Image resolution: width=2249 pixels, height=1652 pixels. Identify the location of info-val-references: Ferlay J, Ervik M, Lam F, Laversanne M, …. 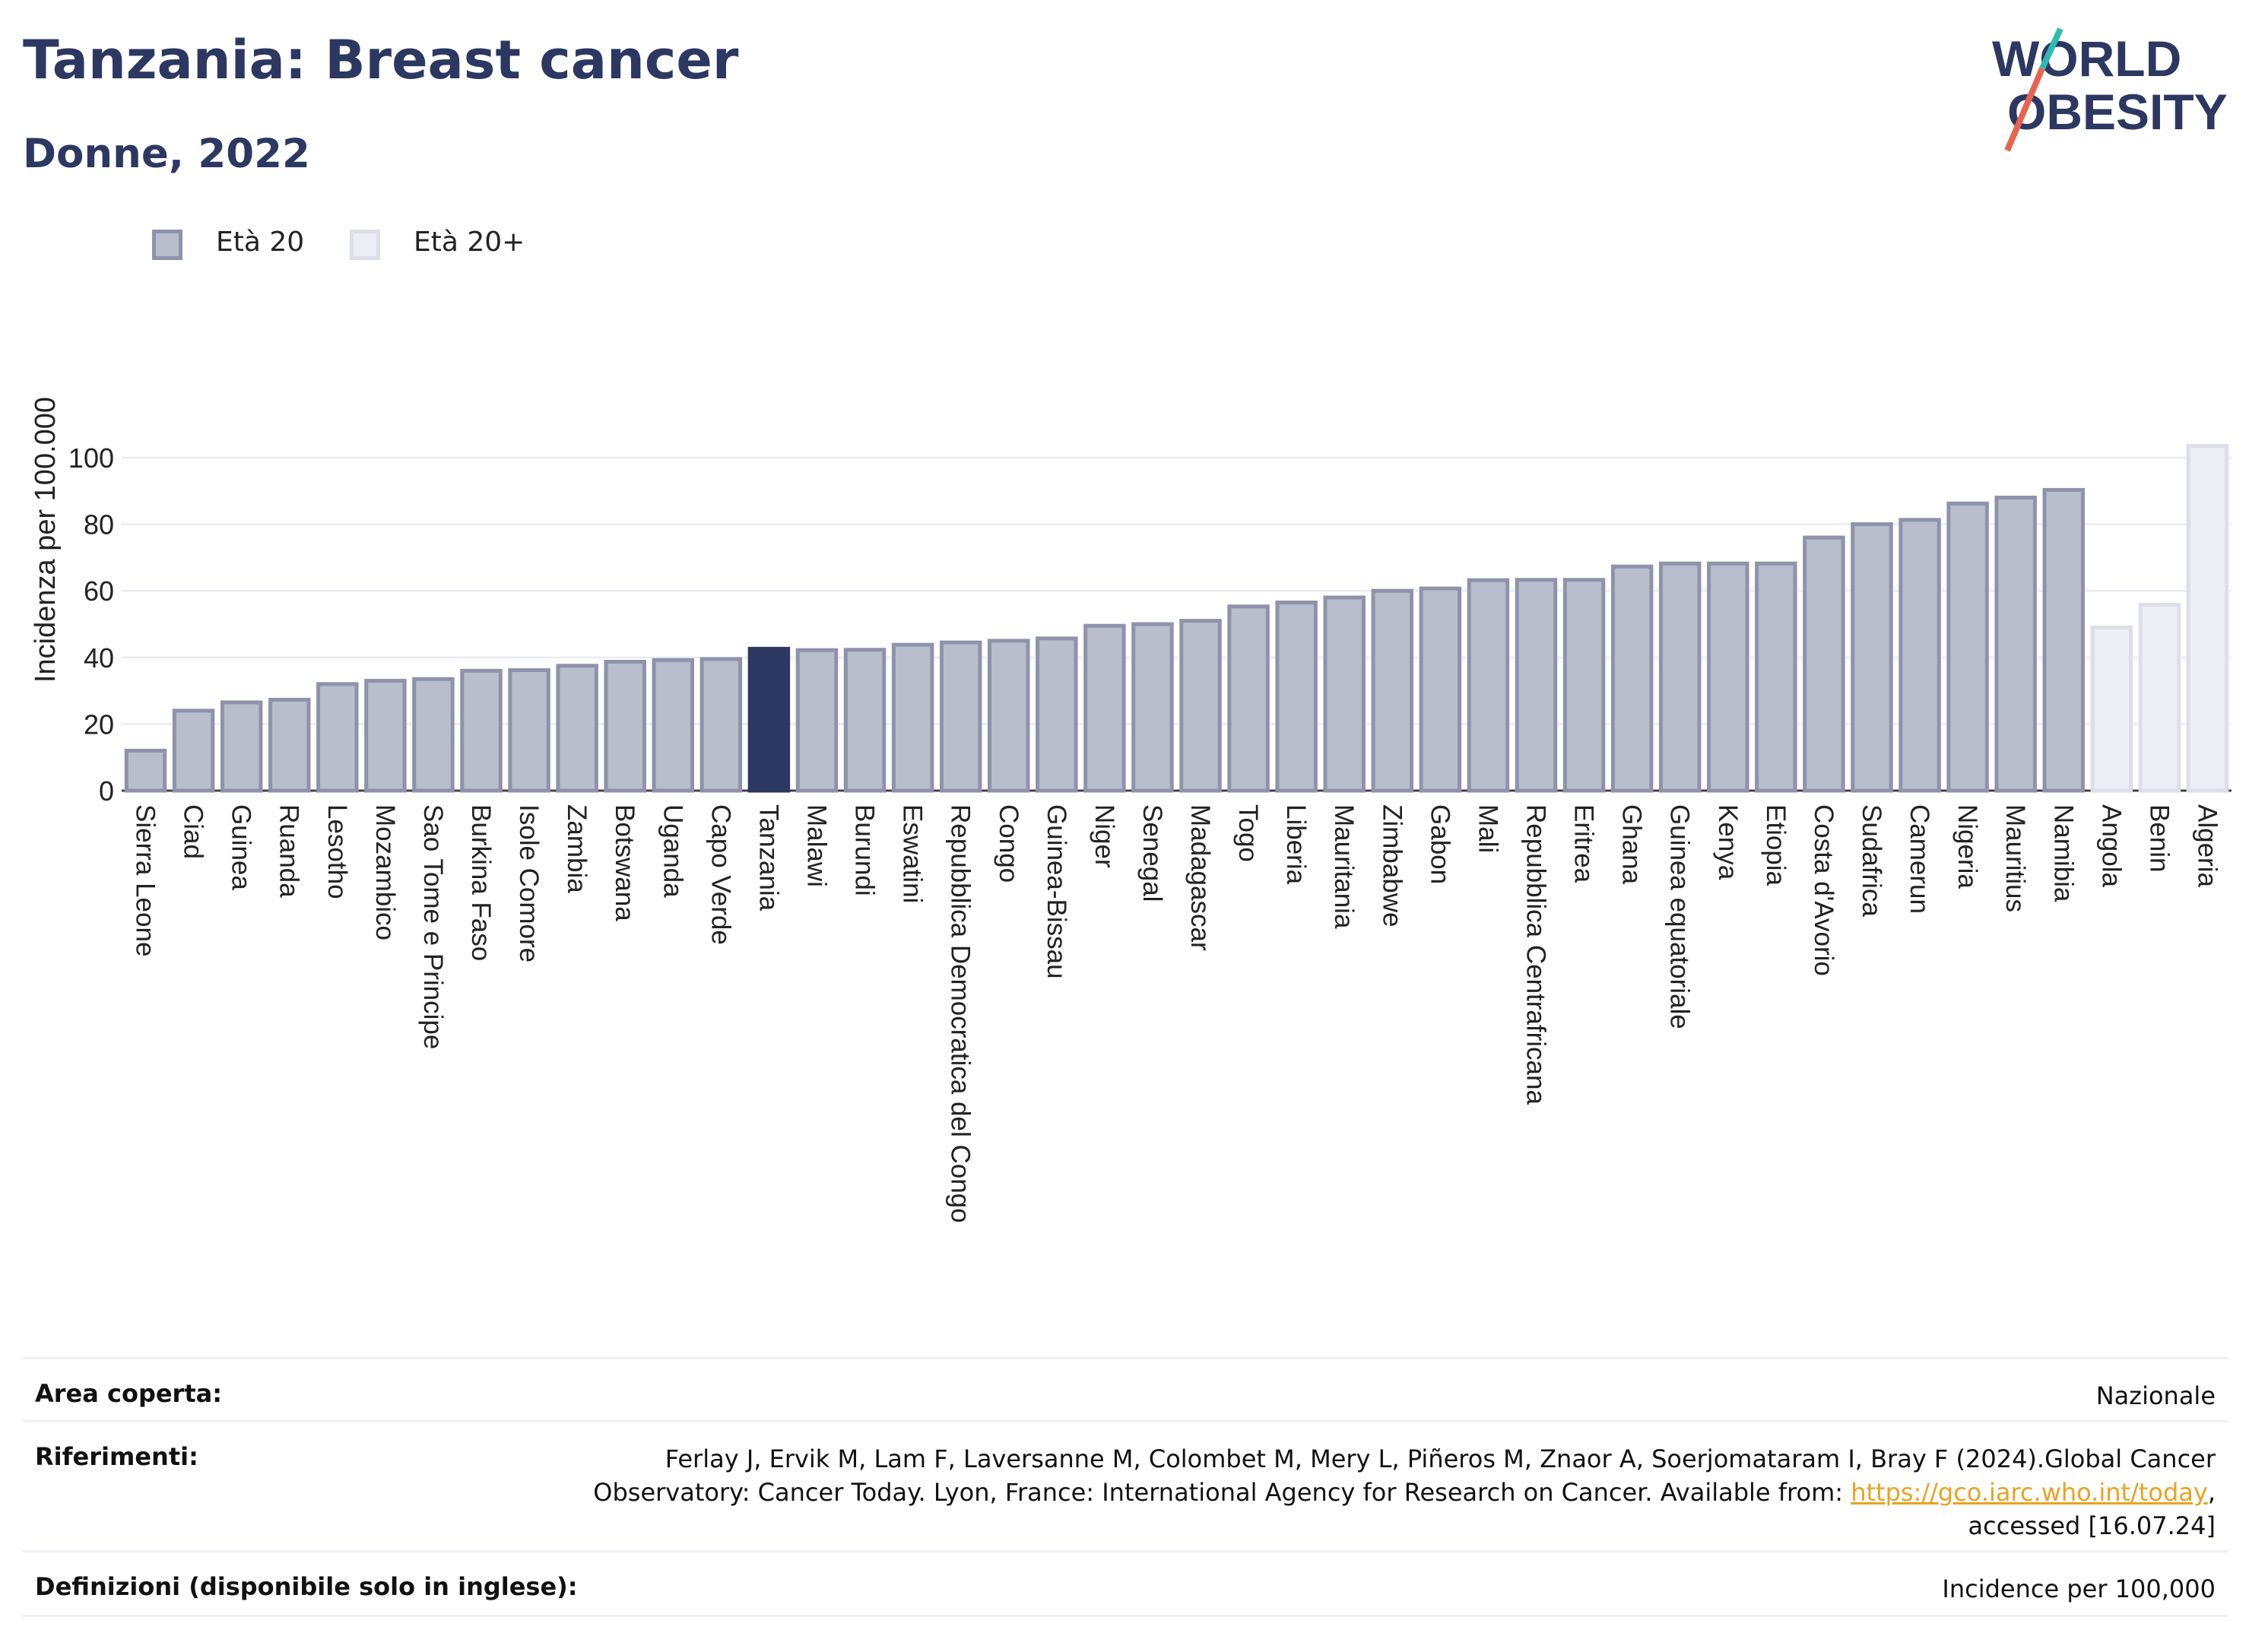
(1404, 1492).